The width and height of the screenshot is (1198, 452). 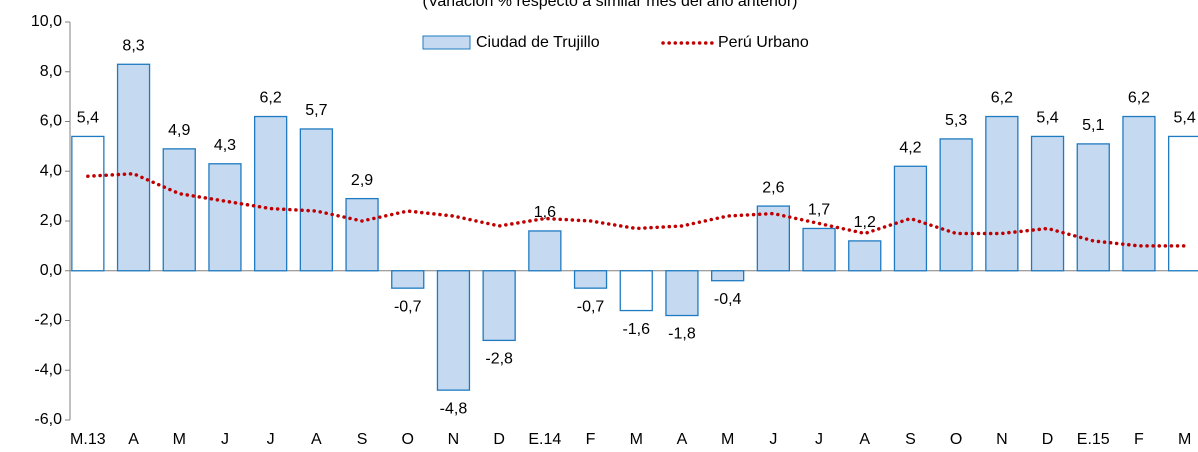 What do you see at coordinates (133, 46) in the screenshot?
I see `value-label: 8,3` at bounding box center [133, 46].